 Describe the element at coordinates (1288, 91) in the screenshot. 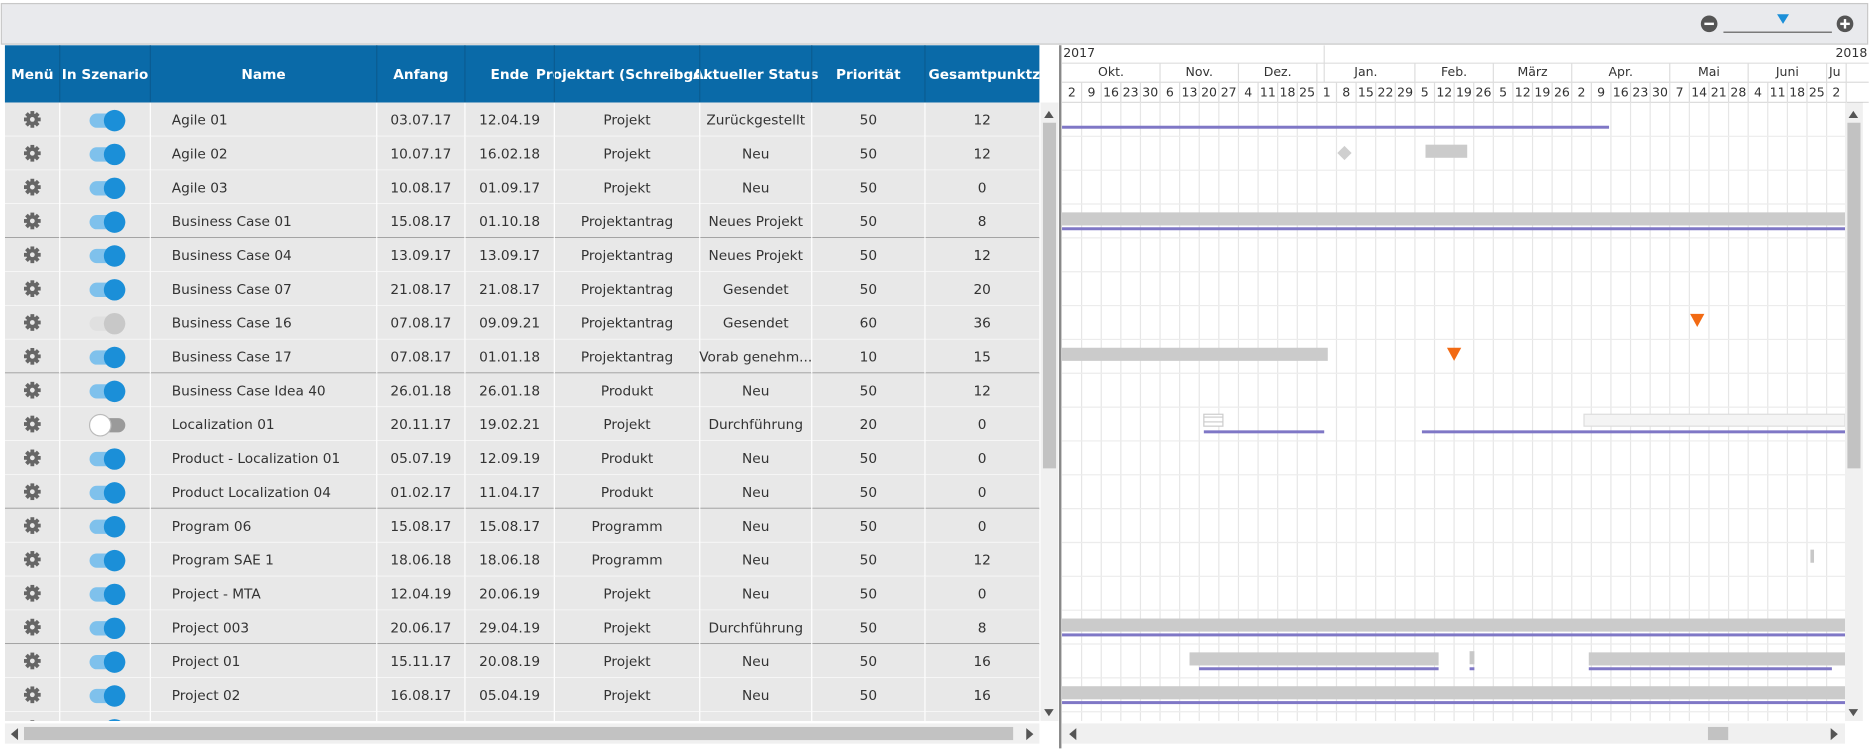

I see `day-label: 18` at that location.